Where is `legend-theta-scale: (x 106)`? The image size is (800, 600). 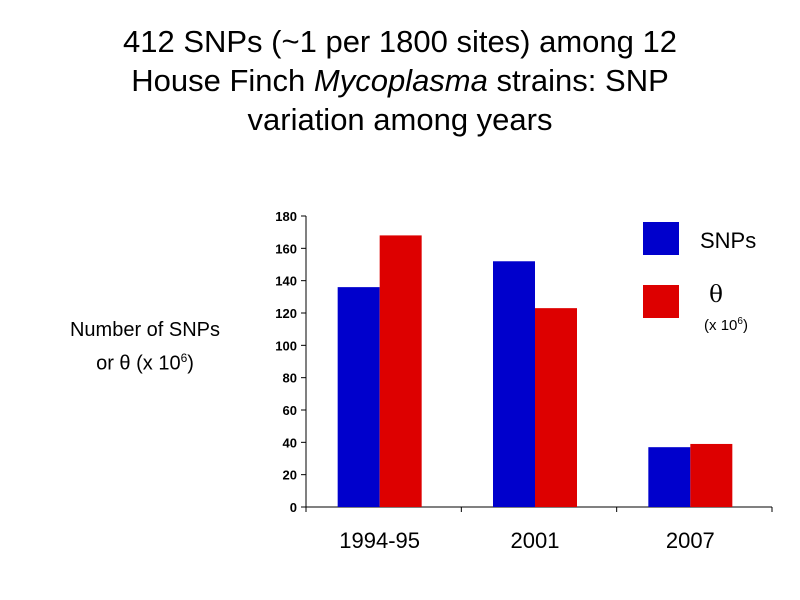 legend-theta-scale: (x 106) is located at coordinates (726, 325).